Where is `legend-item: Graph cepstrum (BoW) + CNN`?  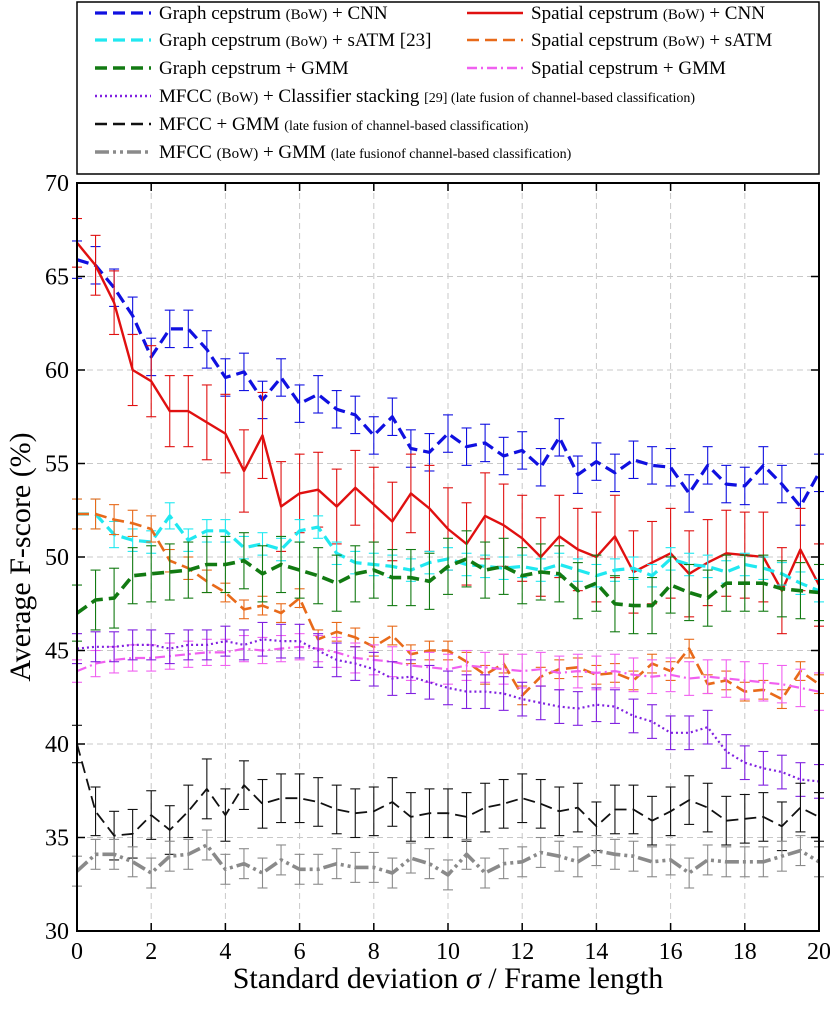
legend-item: Graph cepstrum (BoW) + CNN is located at coordinates (241, 13).